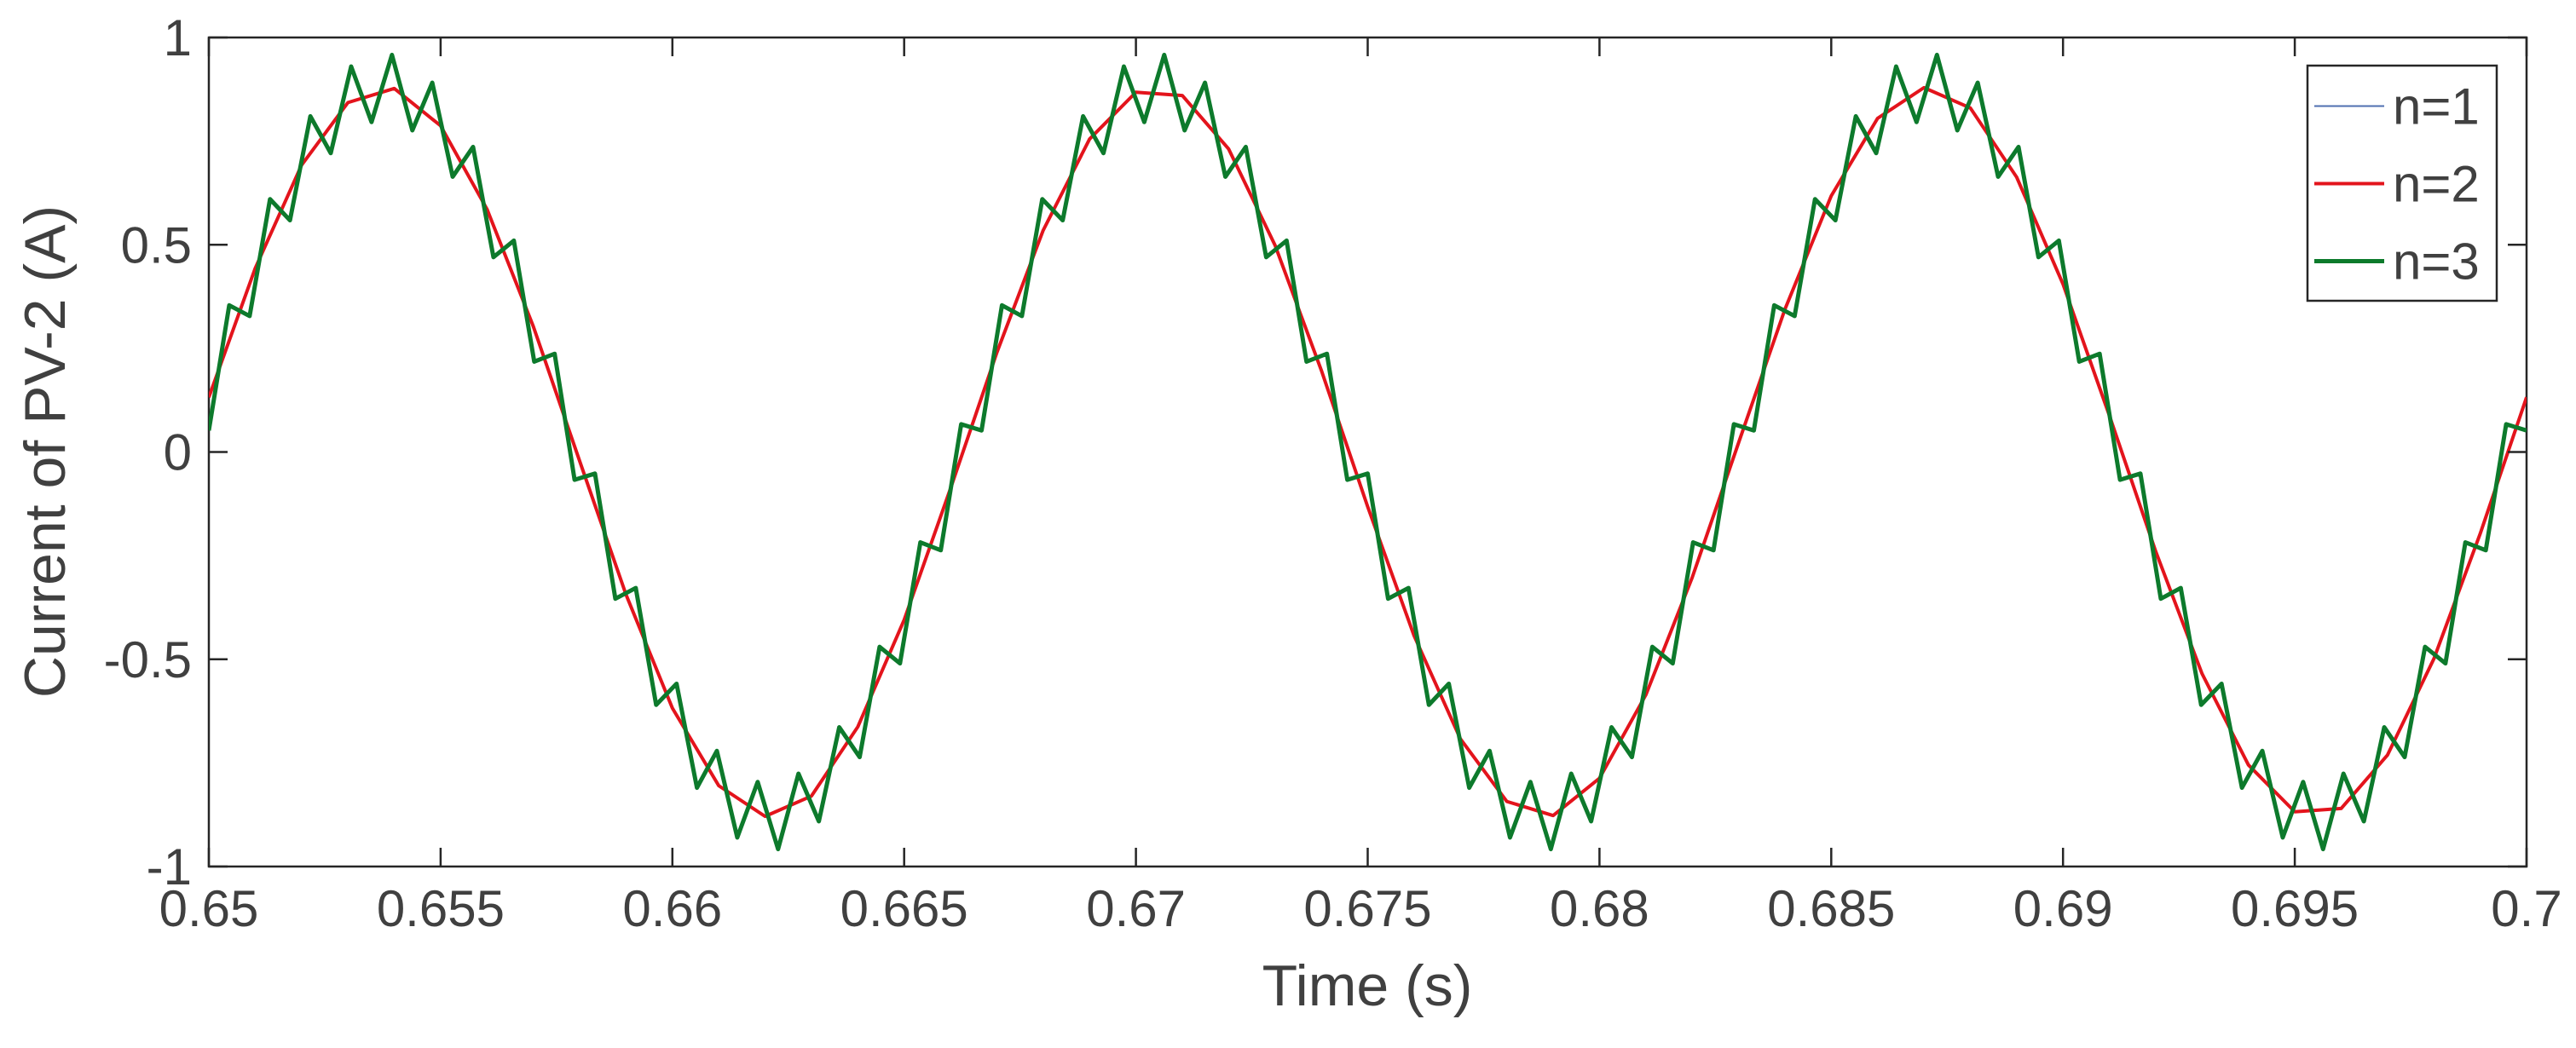  Describe the element at coordinates (2526, 908) in the screenshot. I see `x-tick-label: 0.7` at that location.